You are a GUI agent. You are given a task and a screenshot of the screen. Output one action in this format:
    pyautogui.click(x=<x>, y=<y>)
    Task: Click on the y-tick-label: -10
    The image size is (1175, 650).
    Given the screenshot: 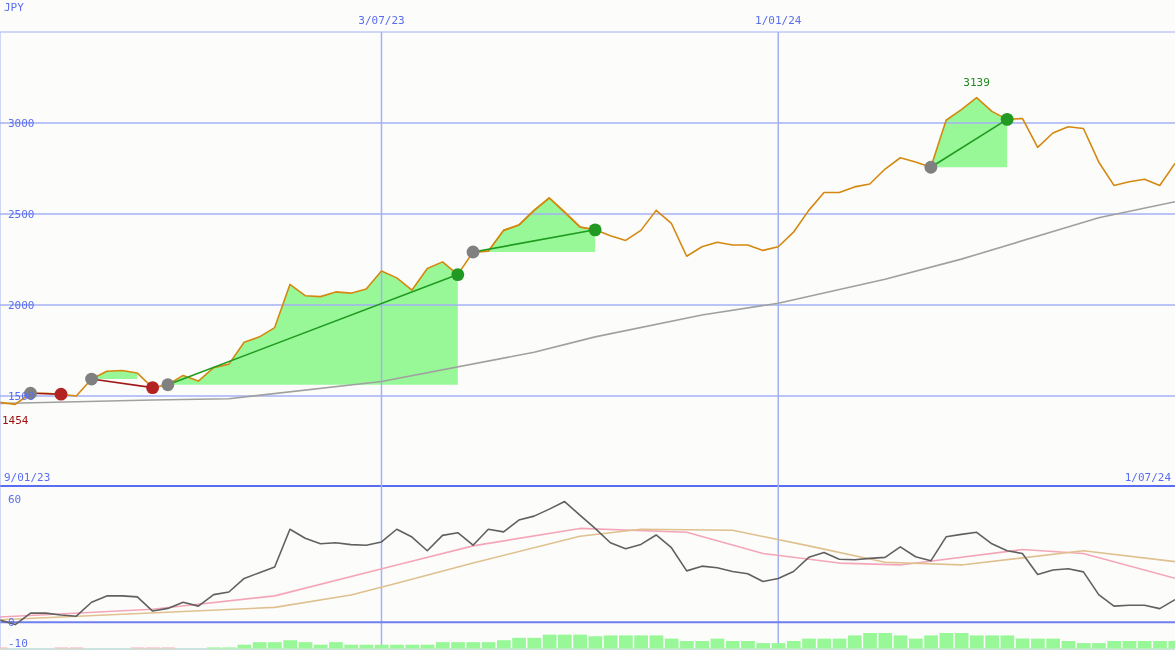 What is the action you would take?
    pyautogui.click(x=18, y=643)
    